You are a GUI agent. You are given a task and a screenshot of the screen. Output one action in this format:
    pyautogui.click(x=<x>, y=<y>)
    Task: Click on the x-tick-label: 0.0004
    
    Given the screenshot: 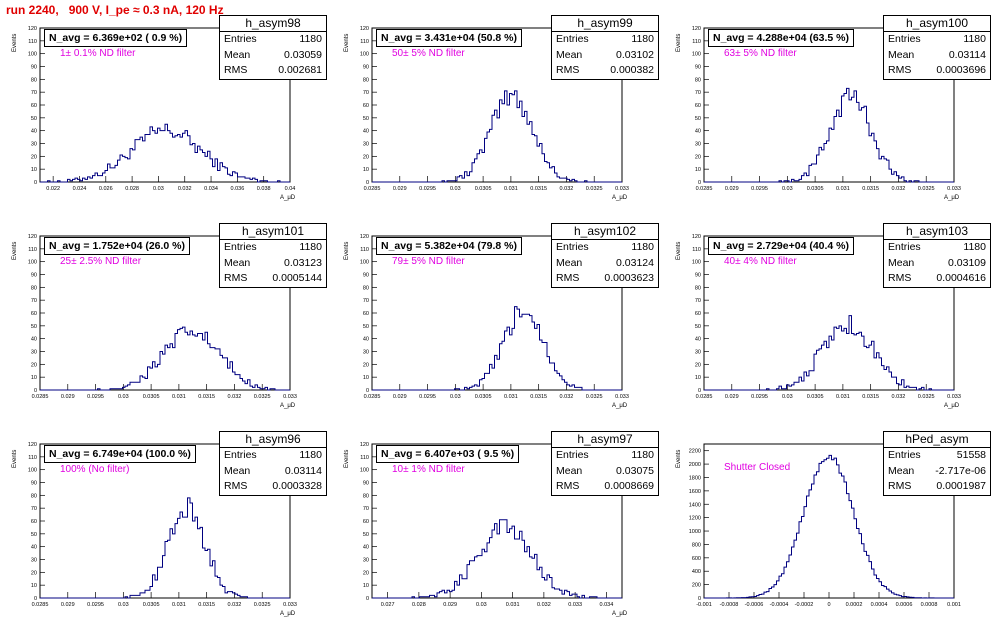 What is the action you would take?
    pyautogui.click(x=879, y=605)
    